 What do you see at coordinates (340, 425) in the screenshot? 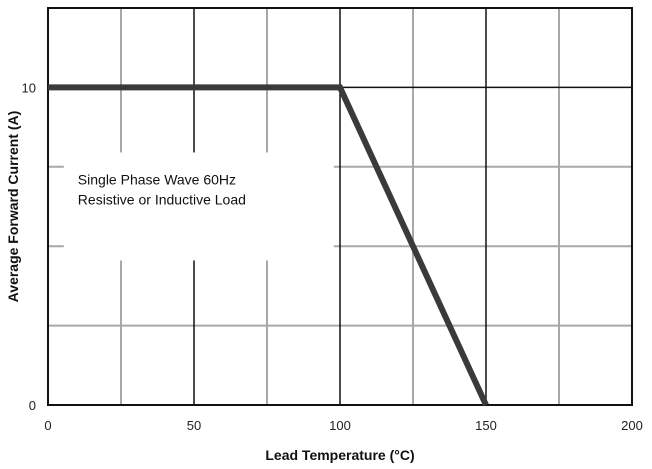
I see `x-tick-label: 100` at bounding box center [340, 425].